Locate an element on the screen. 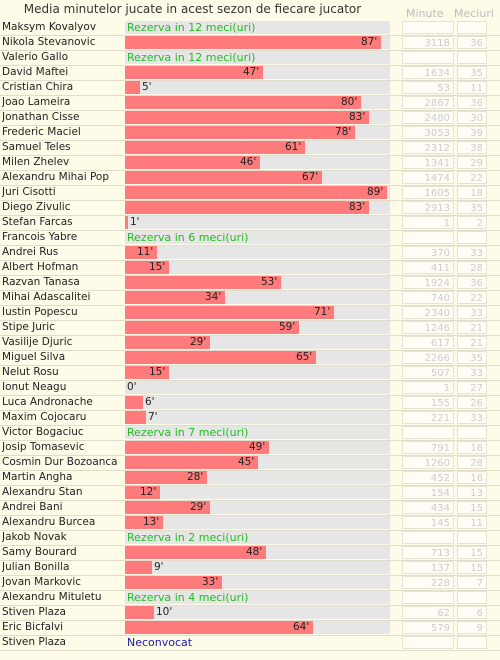 This screenshot has height=660, width=500. avg-minutes-label: 34' is located at coordinates (213, 297).